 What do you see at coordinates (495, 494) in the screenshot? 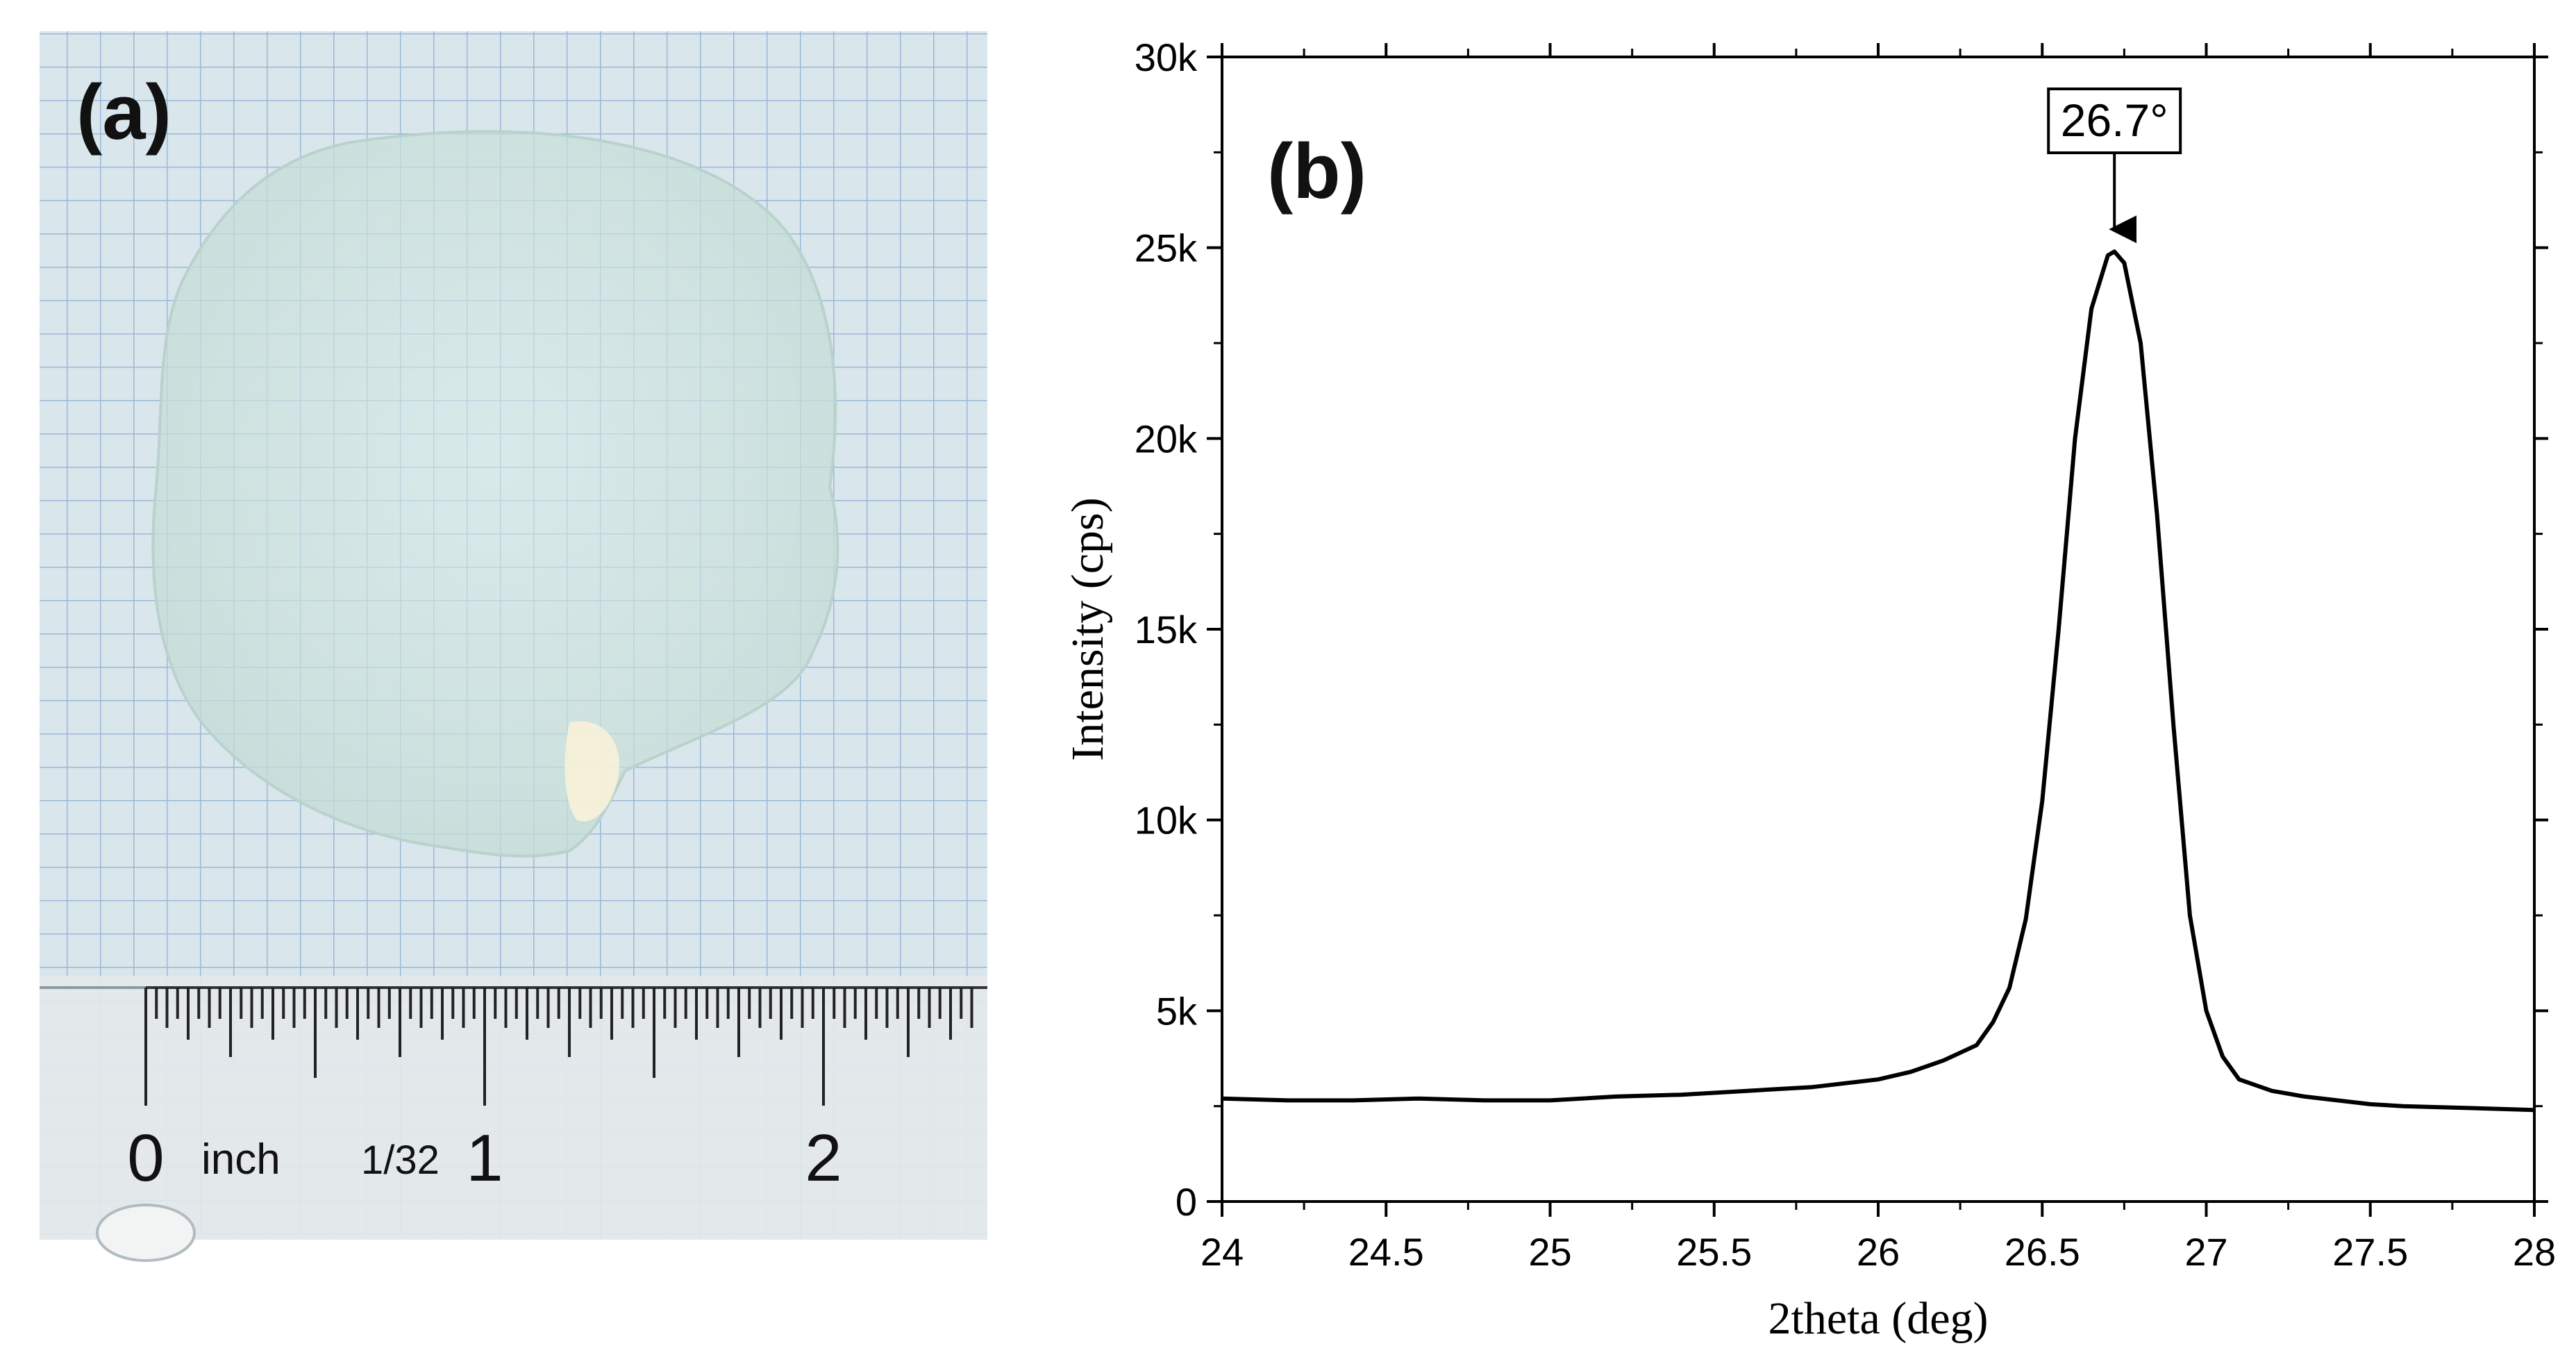
I see `film-sample` at bounding box center [495, 494].